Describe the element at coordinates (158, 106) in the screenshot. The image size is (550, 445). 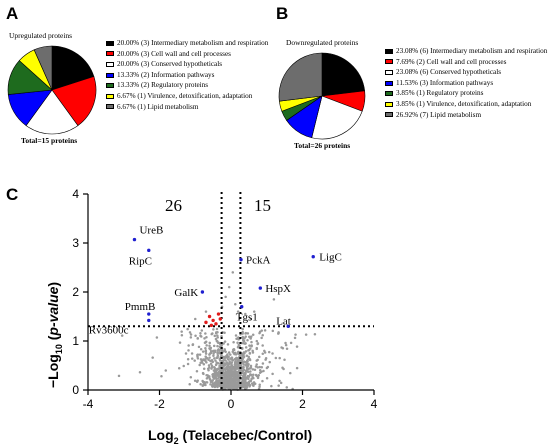
I see `legend-a-label-6: 6.67% (1) Lipid metabolism` at that location.